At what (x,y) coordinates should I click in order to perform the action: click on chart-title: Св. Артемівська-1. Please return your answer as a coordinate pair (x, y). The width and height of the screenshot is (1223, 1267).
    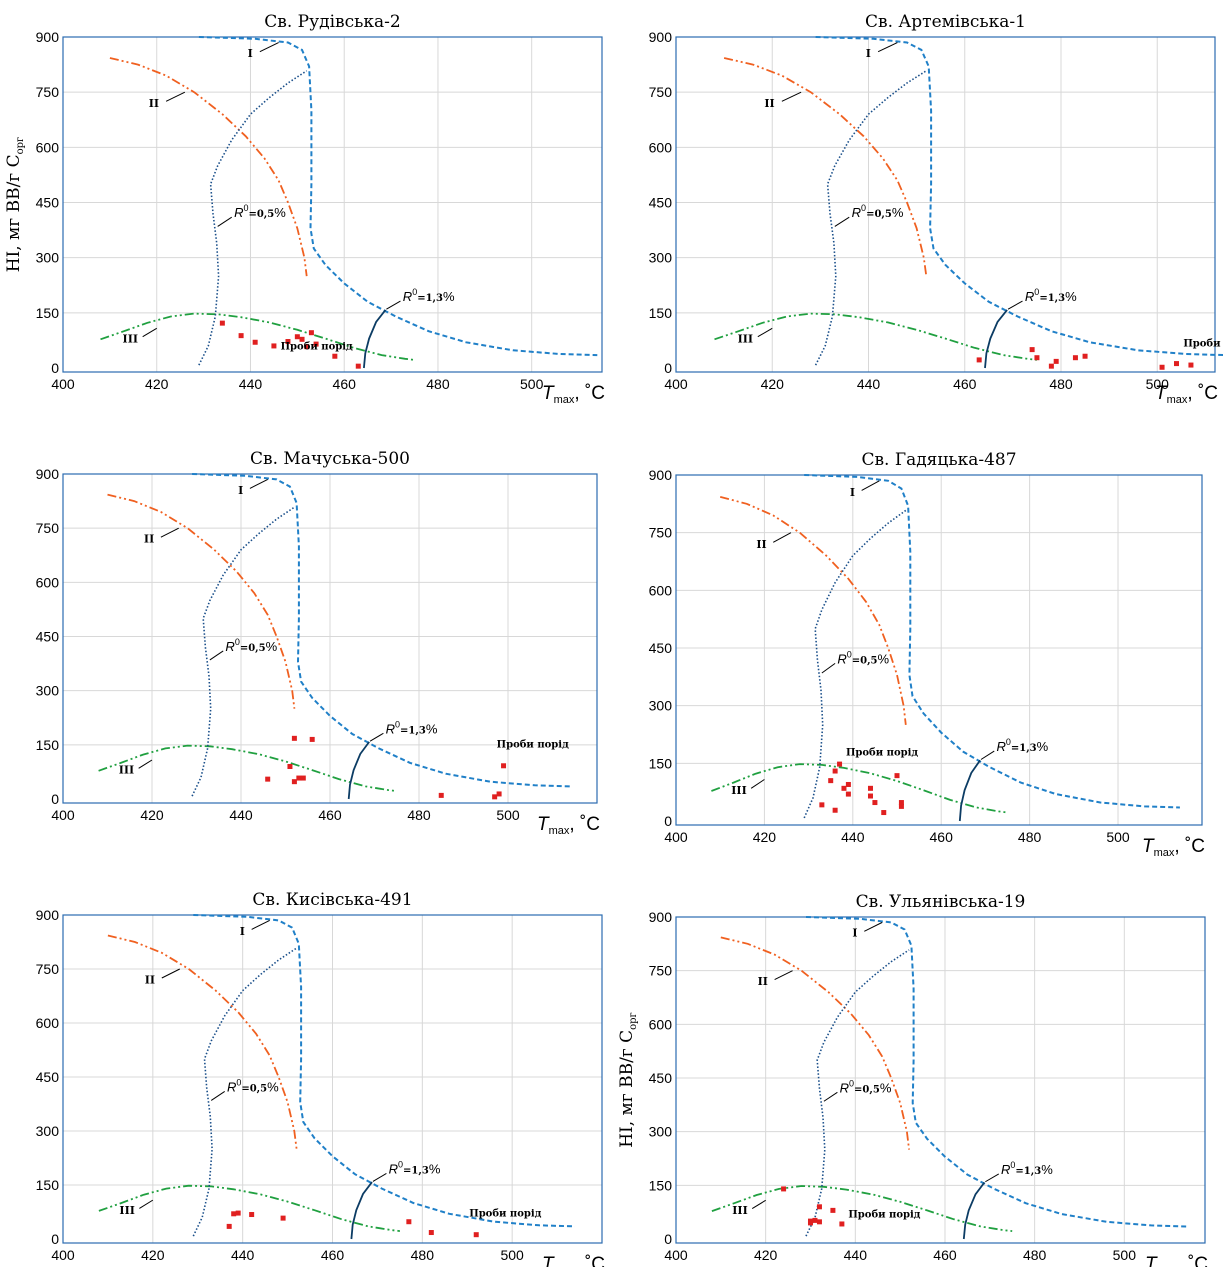
    Looking at the image, I should click on (945, 22).